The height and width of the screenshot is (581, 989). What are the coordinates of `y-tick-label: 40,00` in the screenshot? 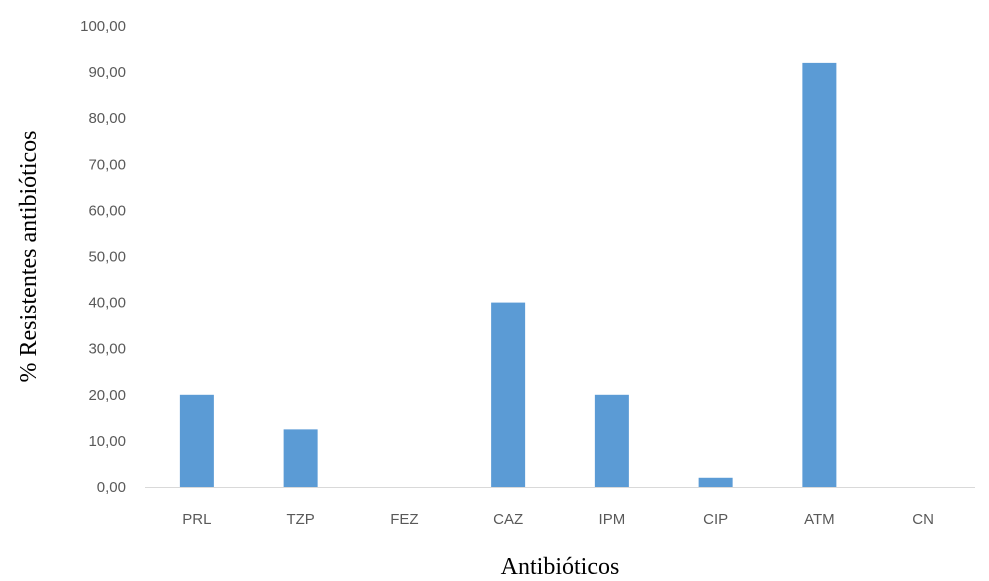 It's located at (107, 303).